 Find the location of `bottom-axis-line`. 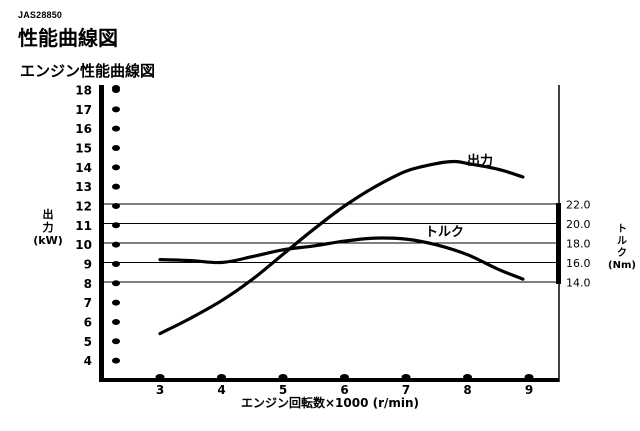

bottom-axis-line is located at coordinates (329, 380).